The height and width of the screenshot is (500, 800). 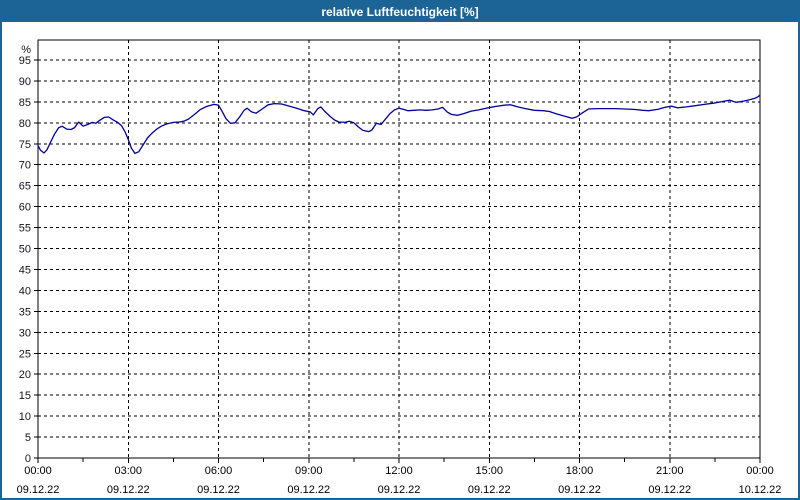 What do you see at coordinates (128, 471) in the screenshot?
I see `x-axis-time-label: 03:00` at bounding box center [128, 471].